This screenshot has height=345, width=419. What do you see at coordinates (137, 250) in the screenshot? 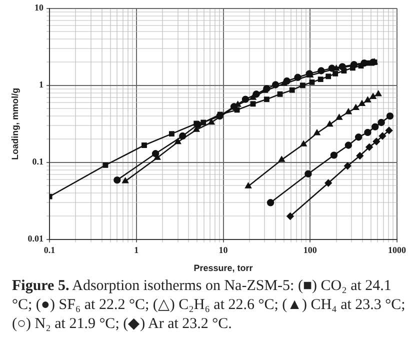
I see `x-tick-label: 1` at bounding box center [137, 250].